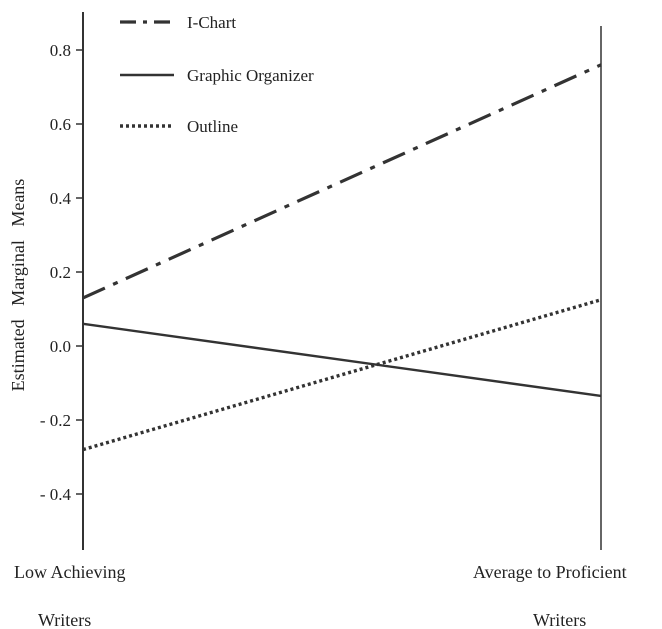  I want to click on y-tick-label: - 0.4, so click(56, 494).